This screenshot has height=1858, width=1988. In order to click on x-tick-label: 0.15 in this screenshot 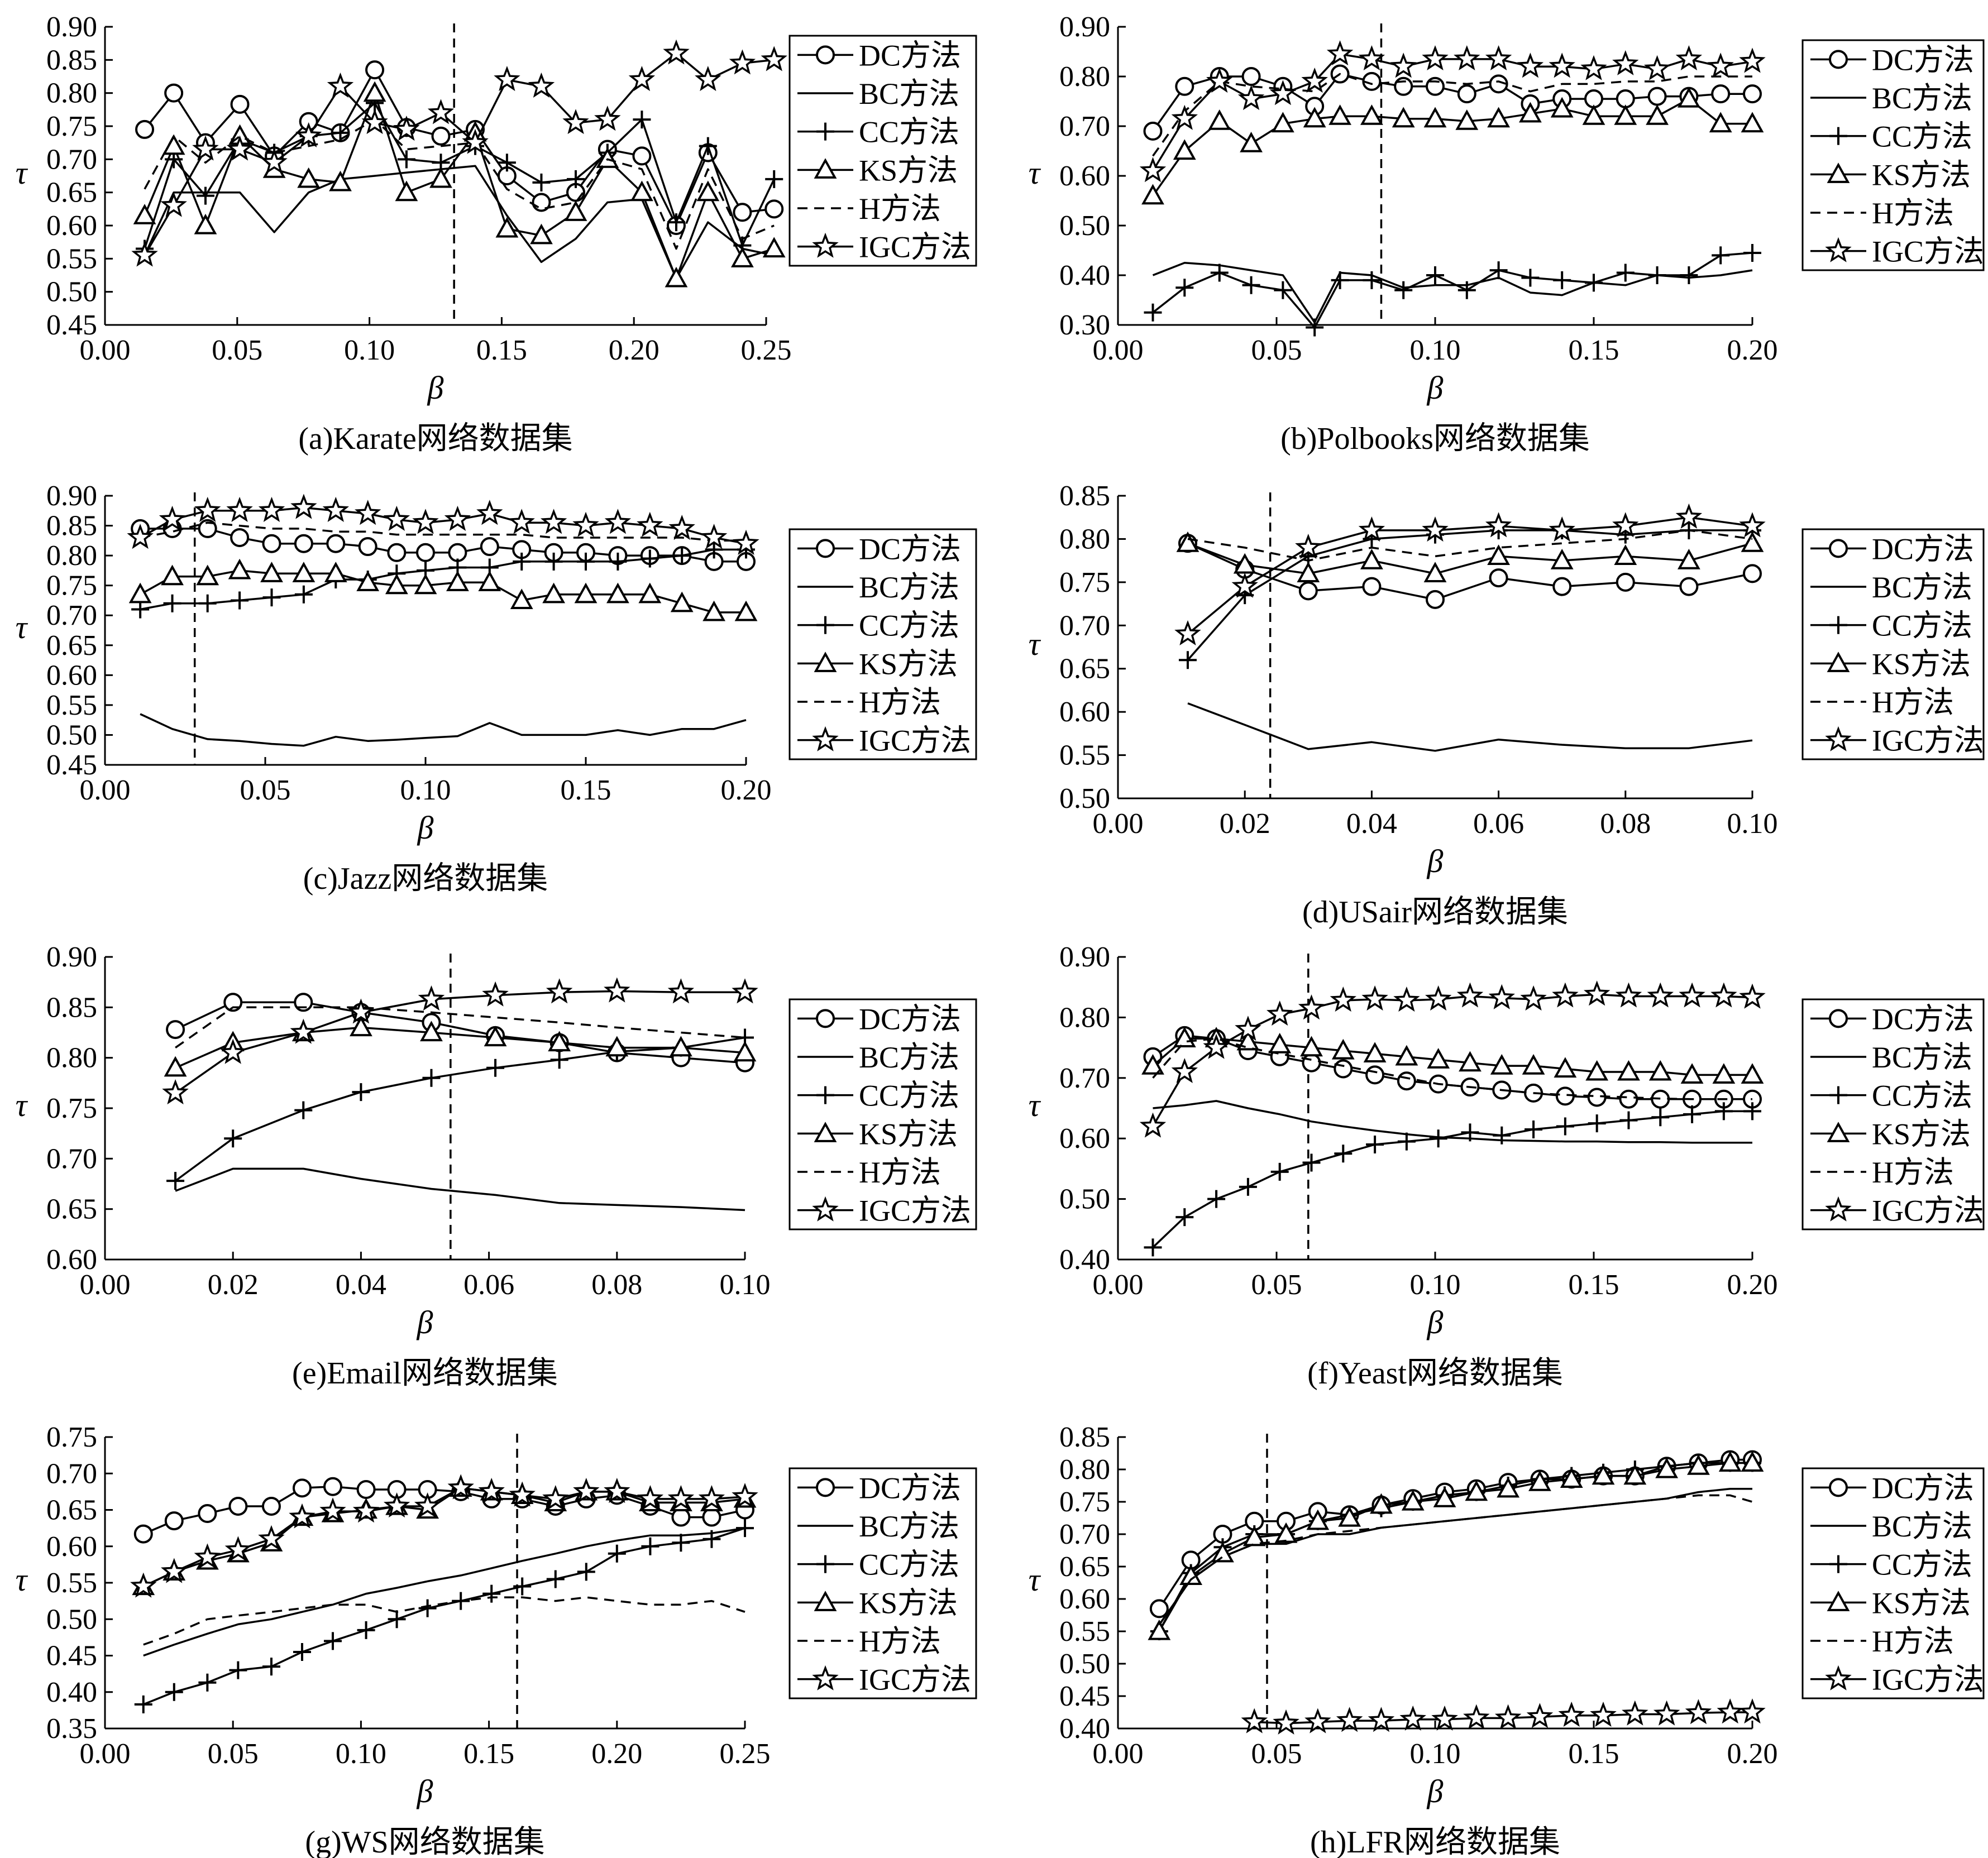, I will do `click(1594, 350)`.